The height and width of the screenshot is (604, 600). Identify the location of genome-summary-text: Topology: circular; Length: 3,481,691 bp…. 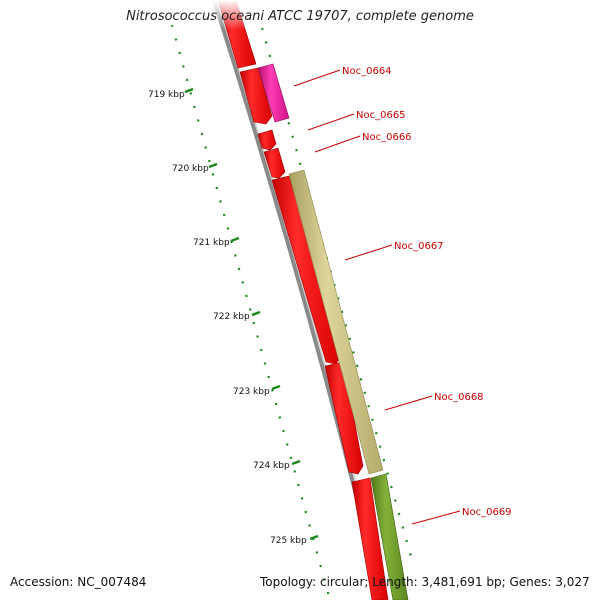
(425, 582).